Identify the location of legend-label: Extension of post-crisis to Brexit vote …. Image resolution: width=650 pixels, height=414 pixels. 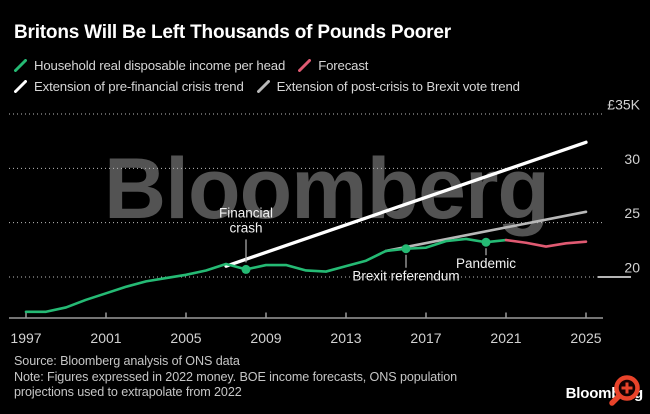
(398, 86).